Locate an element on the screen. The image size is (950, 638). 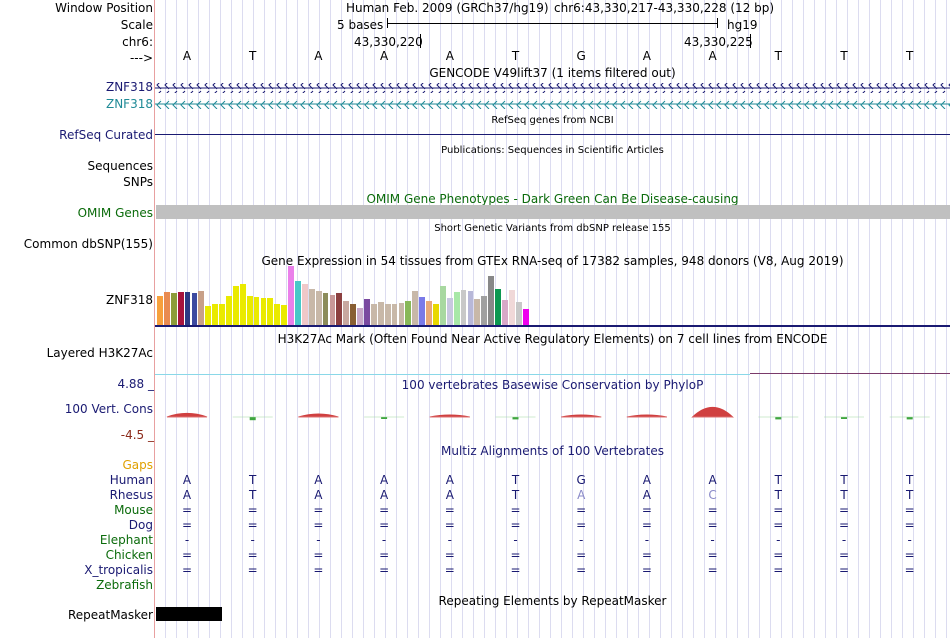
omim-gene-block is located at coordinates (553, 212).